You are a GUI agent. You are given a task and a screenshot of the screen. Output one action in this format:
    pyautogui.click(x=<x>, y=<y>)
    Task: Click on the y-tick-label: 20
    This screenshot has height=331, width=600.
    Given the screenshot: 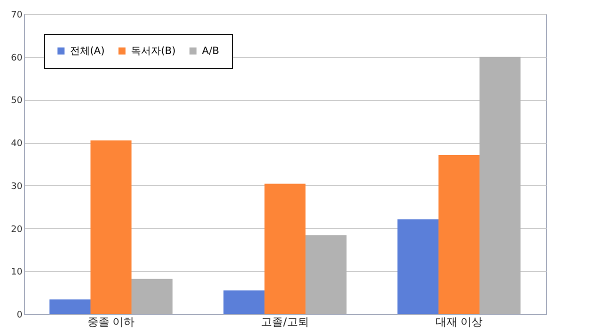 What is the action you would take?
    pyautogui.click(x=17, y=229)
    